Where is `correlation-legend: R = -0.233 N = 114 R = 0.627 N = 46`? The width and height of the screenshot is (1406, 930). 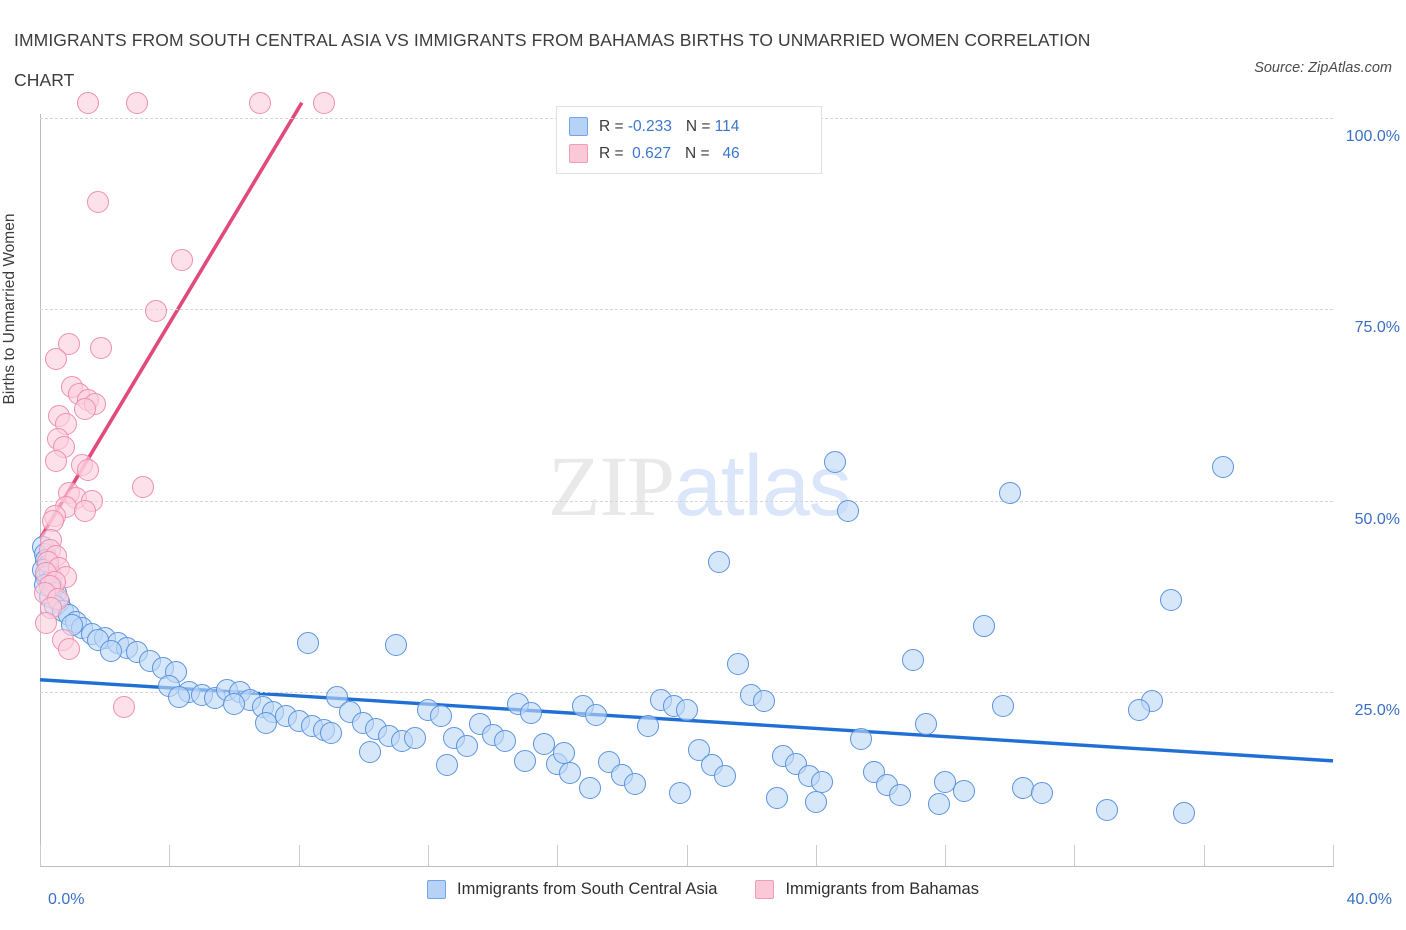
correlation-legend: R = -0.233 N = 114 R = 0.627 N = 46 is located at coordinates (689, 140).